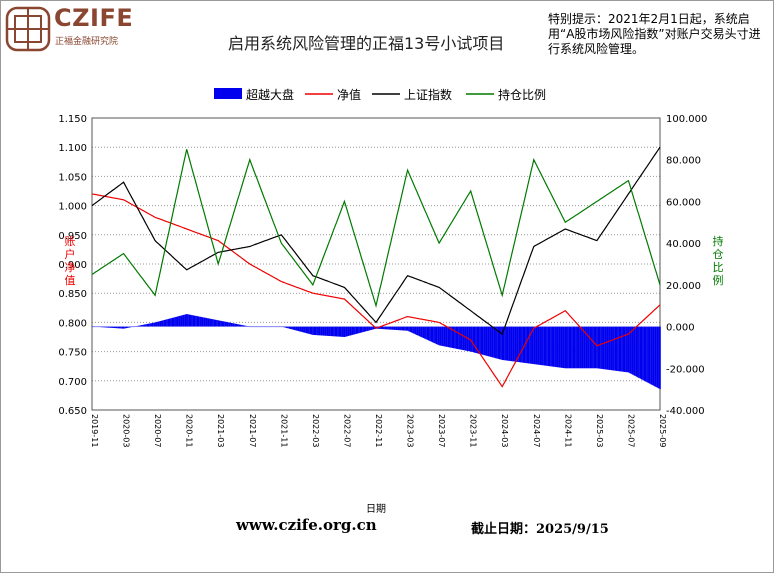 The image size is (774, 573). I want to click on x-tick-label: 2020-03, so click(126, 430).